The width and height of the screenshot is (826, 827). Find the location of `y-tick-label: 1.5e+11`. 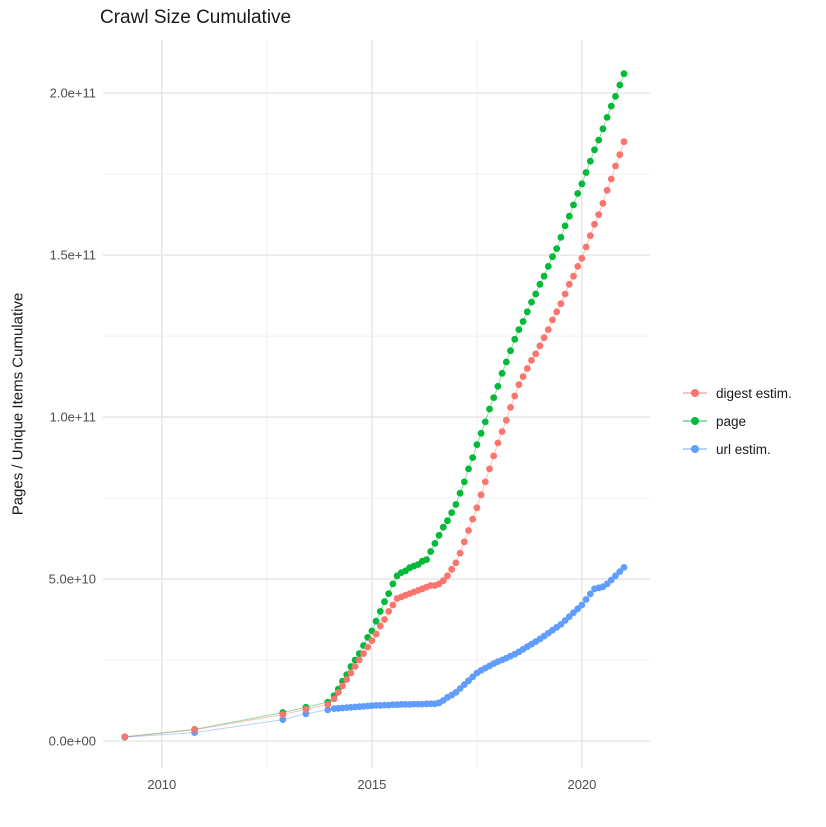

y-tick-label: 1.5e+11 is located at coordinates (73, 255).